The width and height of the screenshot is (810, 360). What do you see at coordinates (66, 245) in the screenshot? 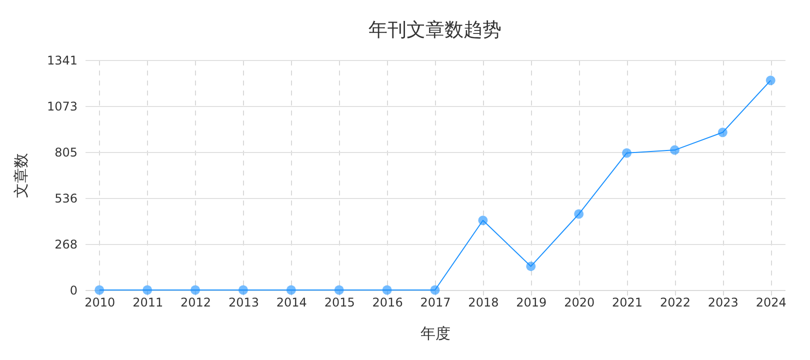
I see `y-tick-label: 268` at bounding box center [66, 245].